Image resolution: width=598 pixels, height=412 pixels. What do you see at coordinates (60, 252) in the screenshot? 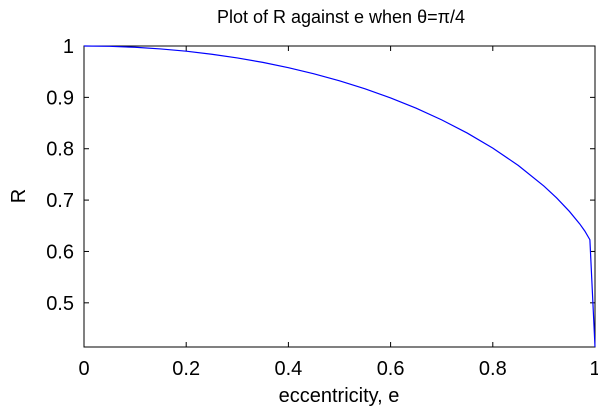
I see `y-tick-label: 0.6` at bounding box center [60, 252].